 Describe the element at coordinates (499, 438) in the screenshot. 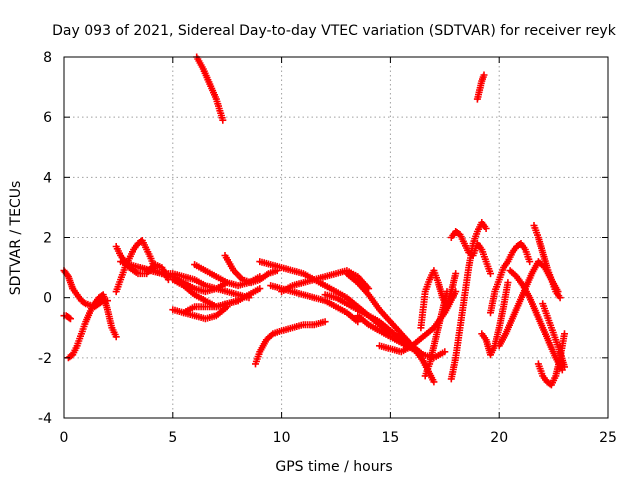

I see `x-tick-label: 20` at that location.